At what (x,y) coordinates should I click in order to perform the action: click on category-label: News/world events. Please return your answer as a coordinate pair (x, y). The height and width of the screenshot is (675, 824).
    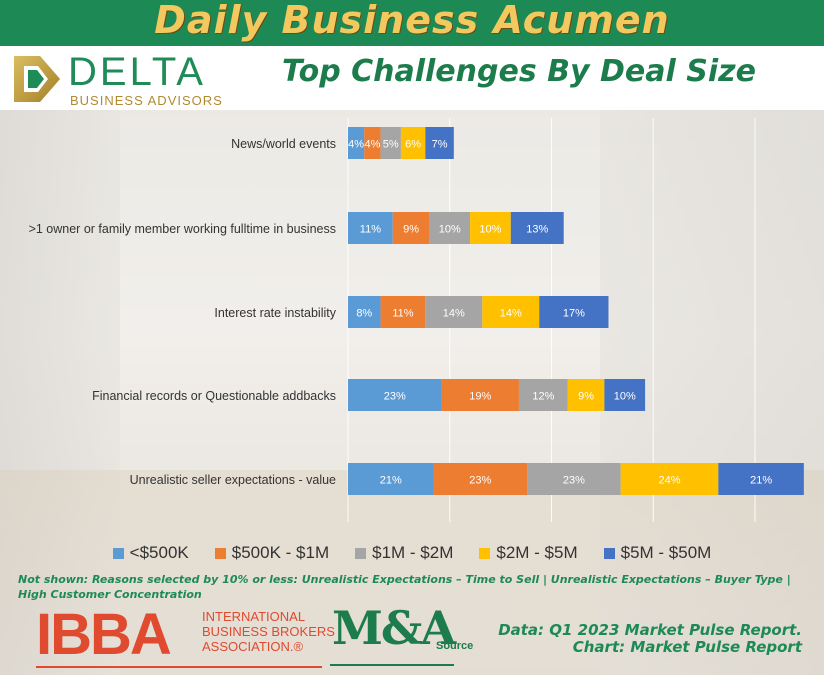
    Looking at the image, I should click on (283, 144).